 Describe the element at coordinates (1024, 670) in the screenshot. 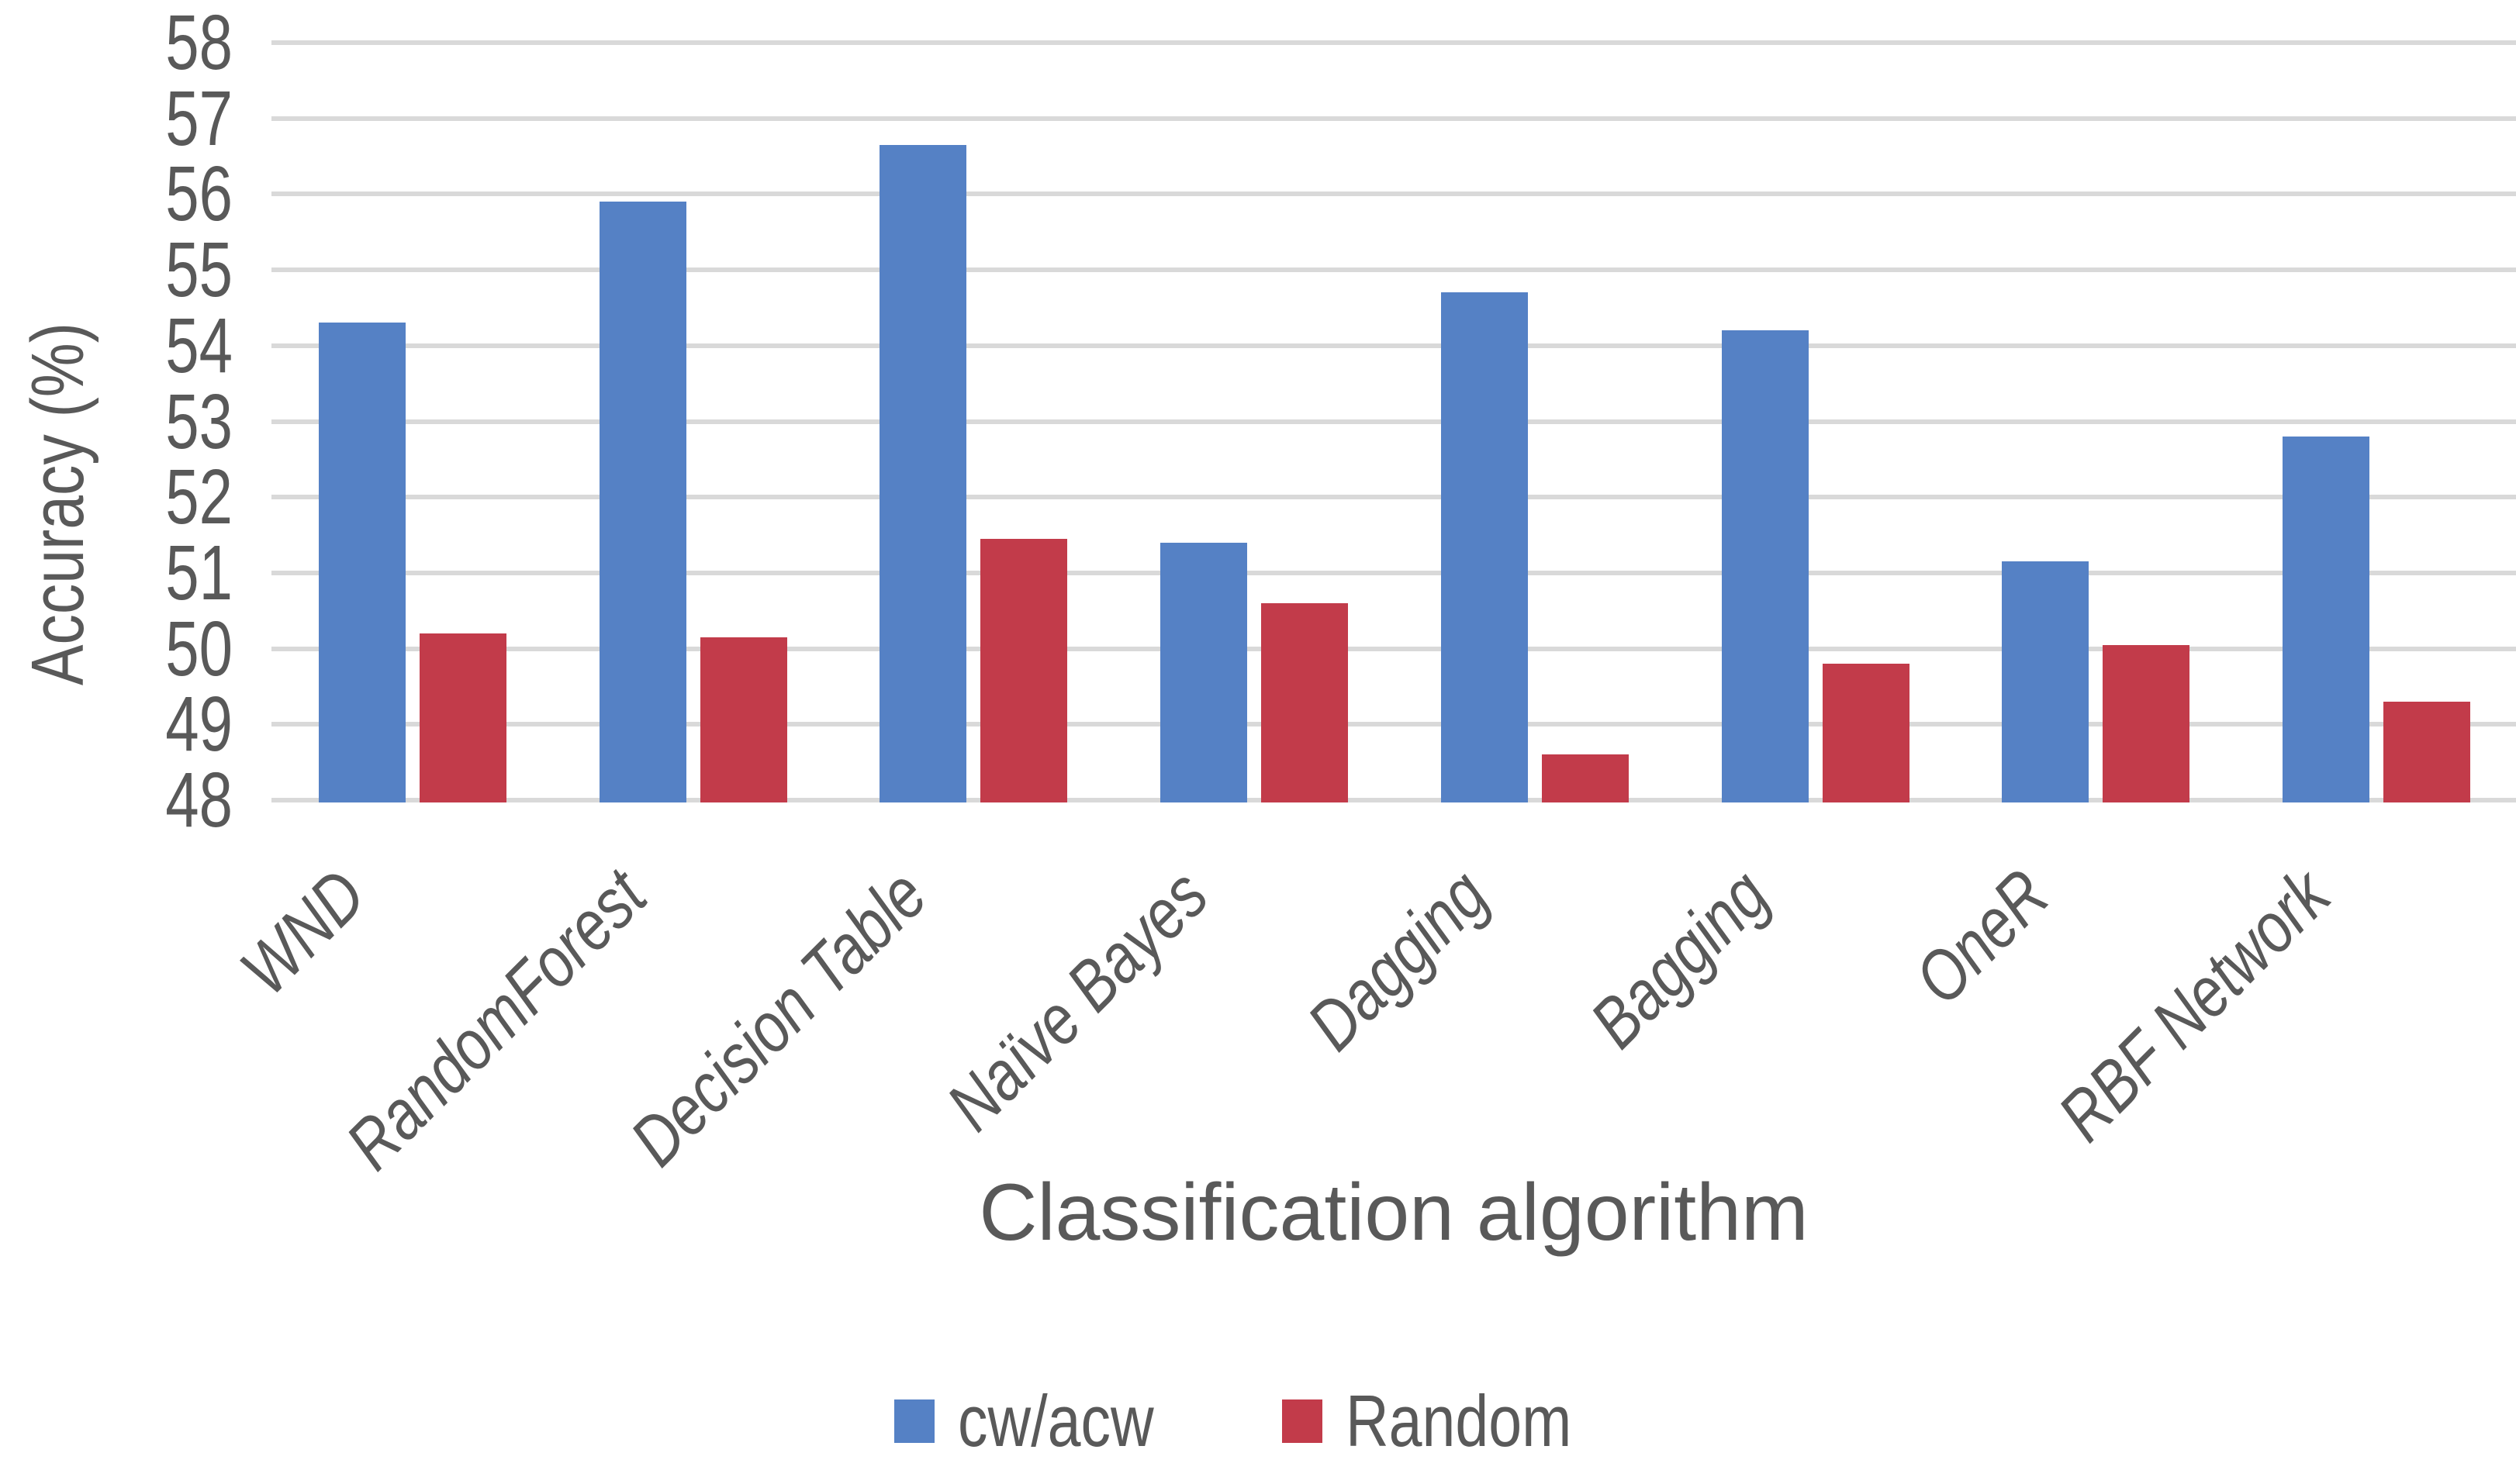

I see `bar-random-decision-table` at that location.